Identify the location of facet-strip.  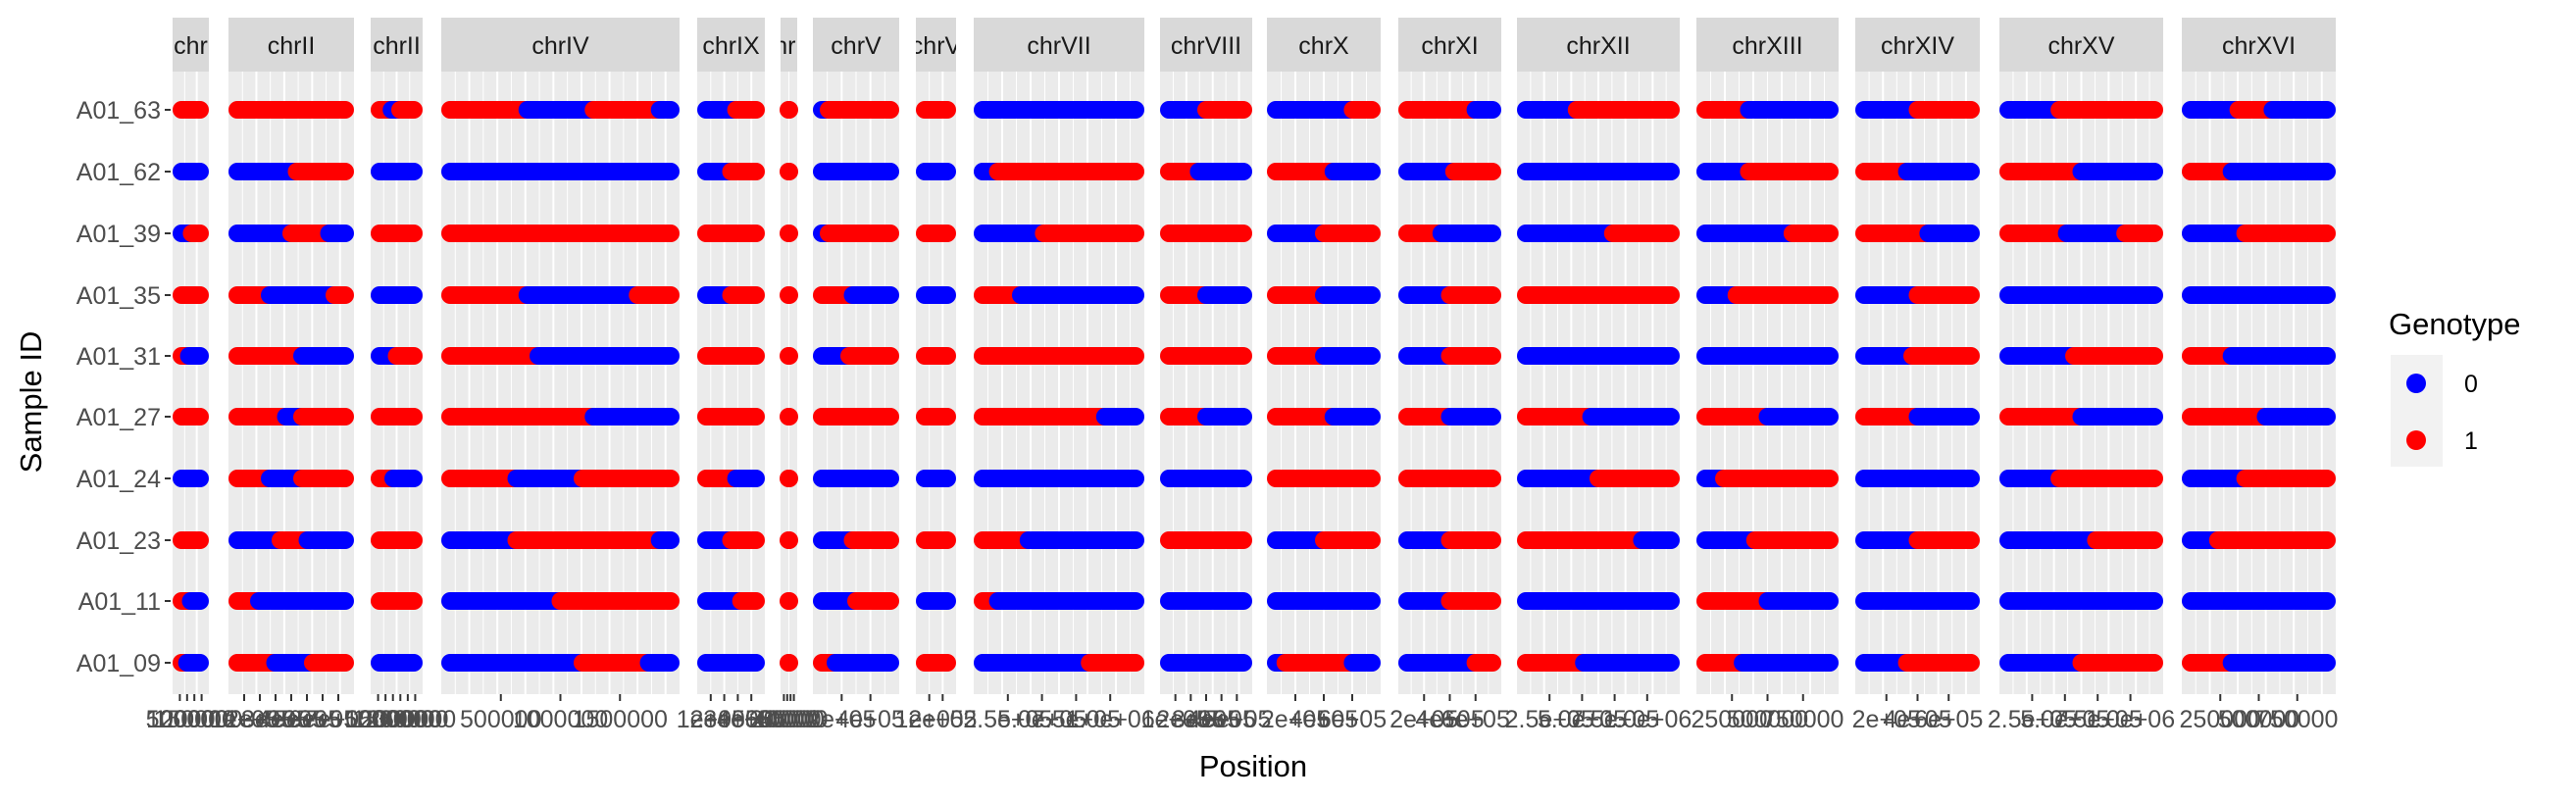
(1059, 45).